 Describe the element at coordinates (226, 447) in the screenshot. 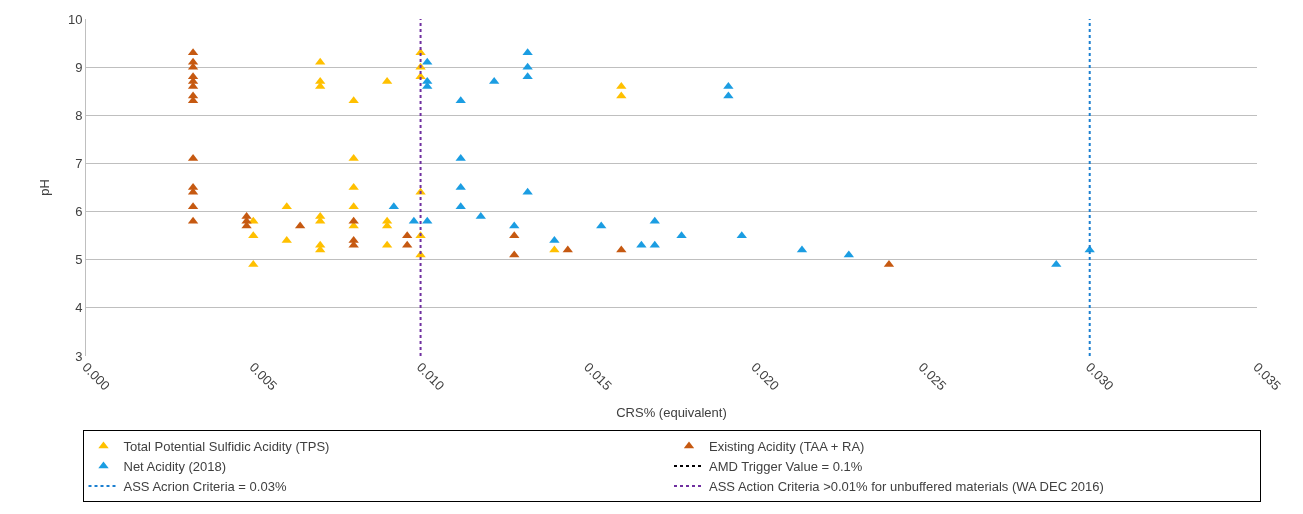

I see `legend-label: Total Potential Sulfidic Acidity (TPS)` at that location.